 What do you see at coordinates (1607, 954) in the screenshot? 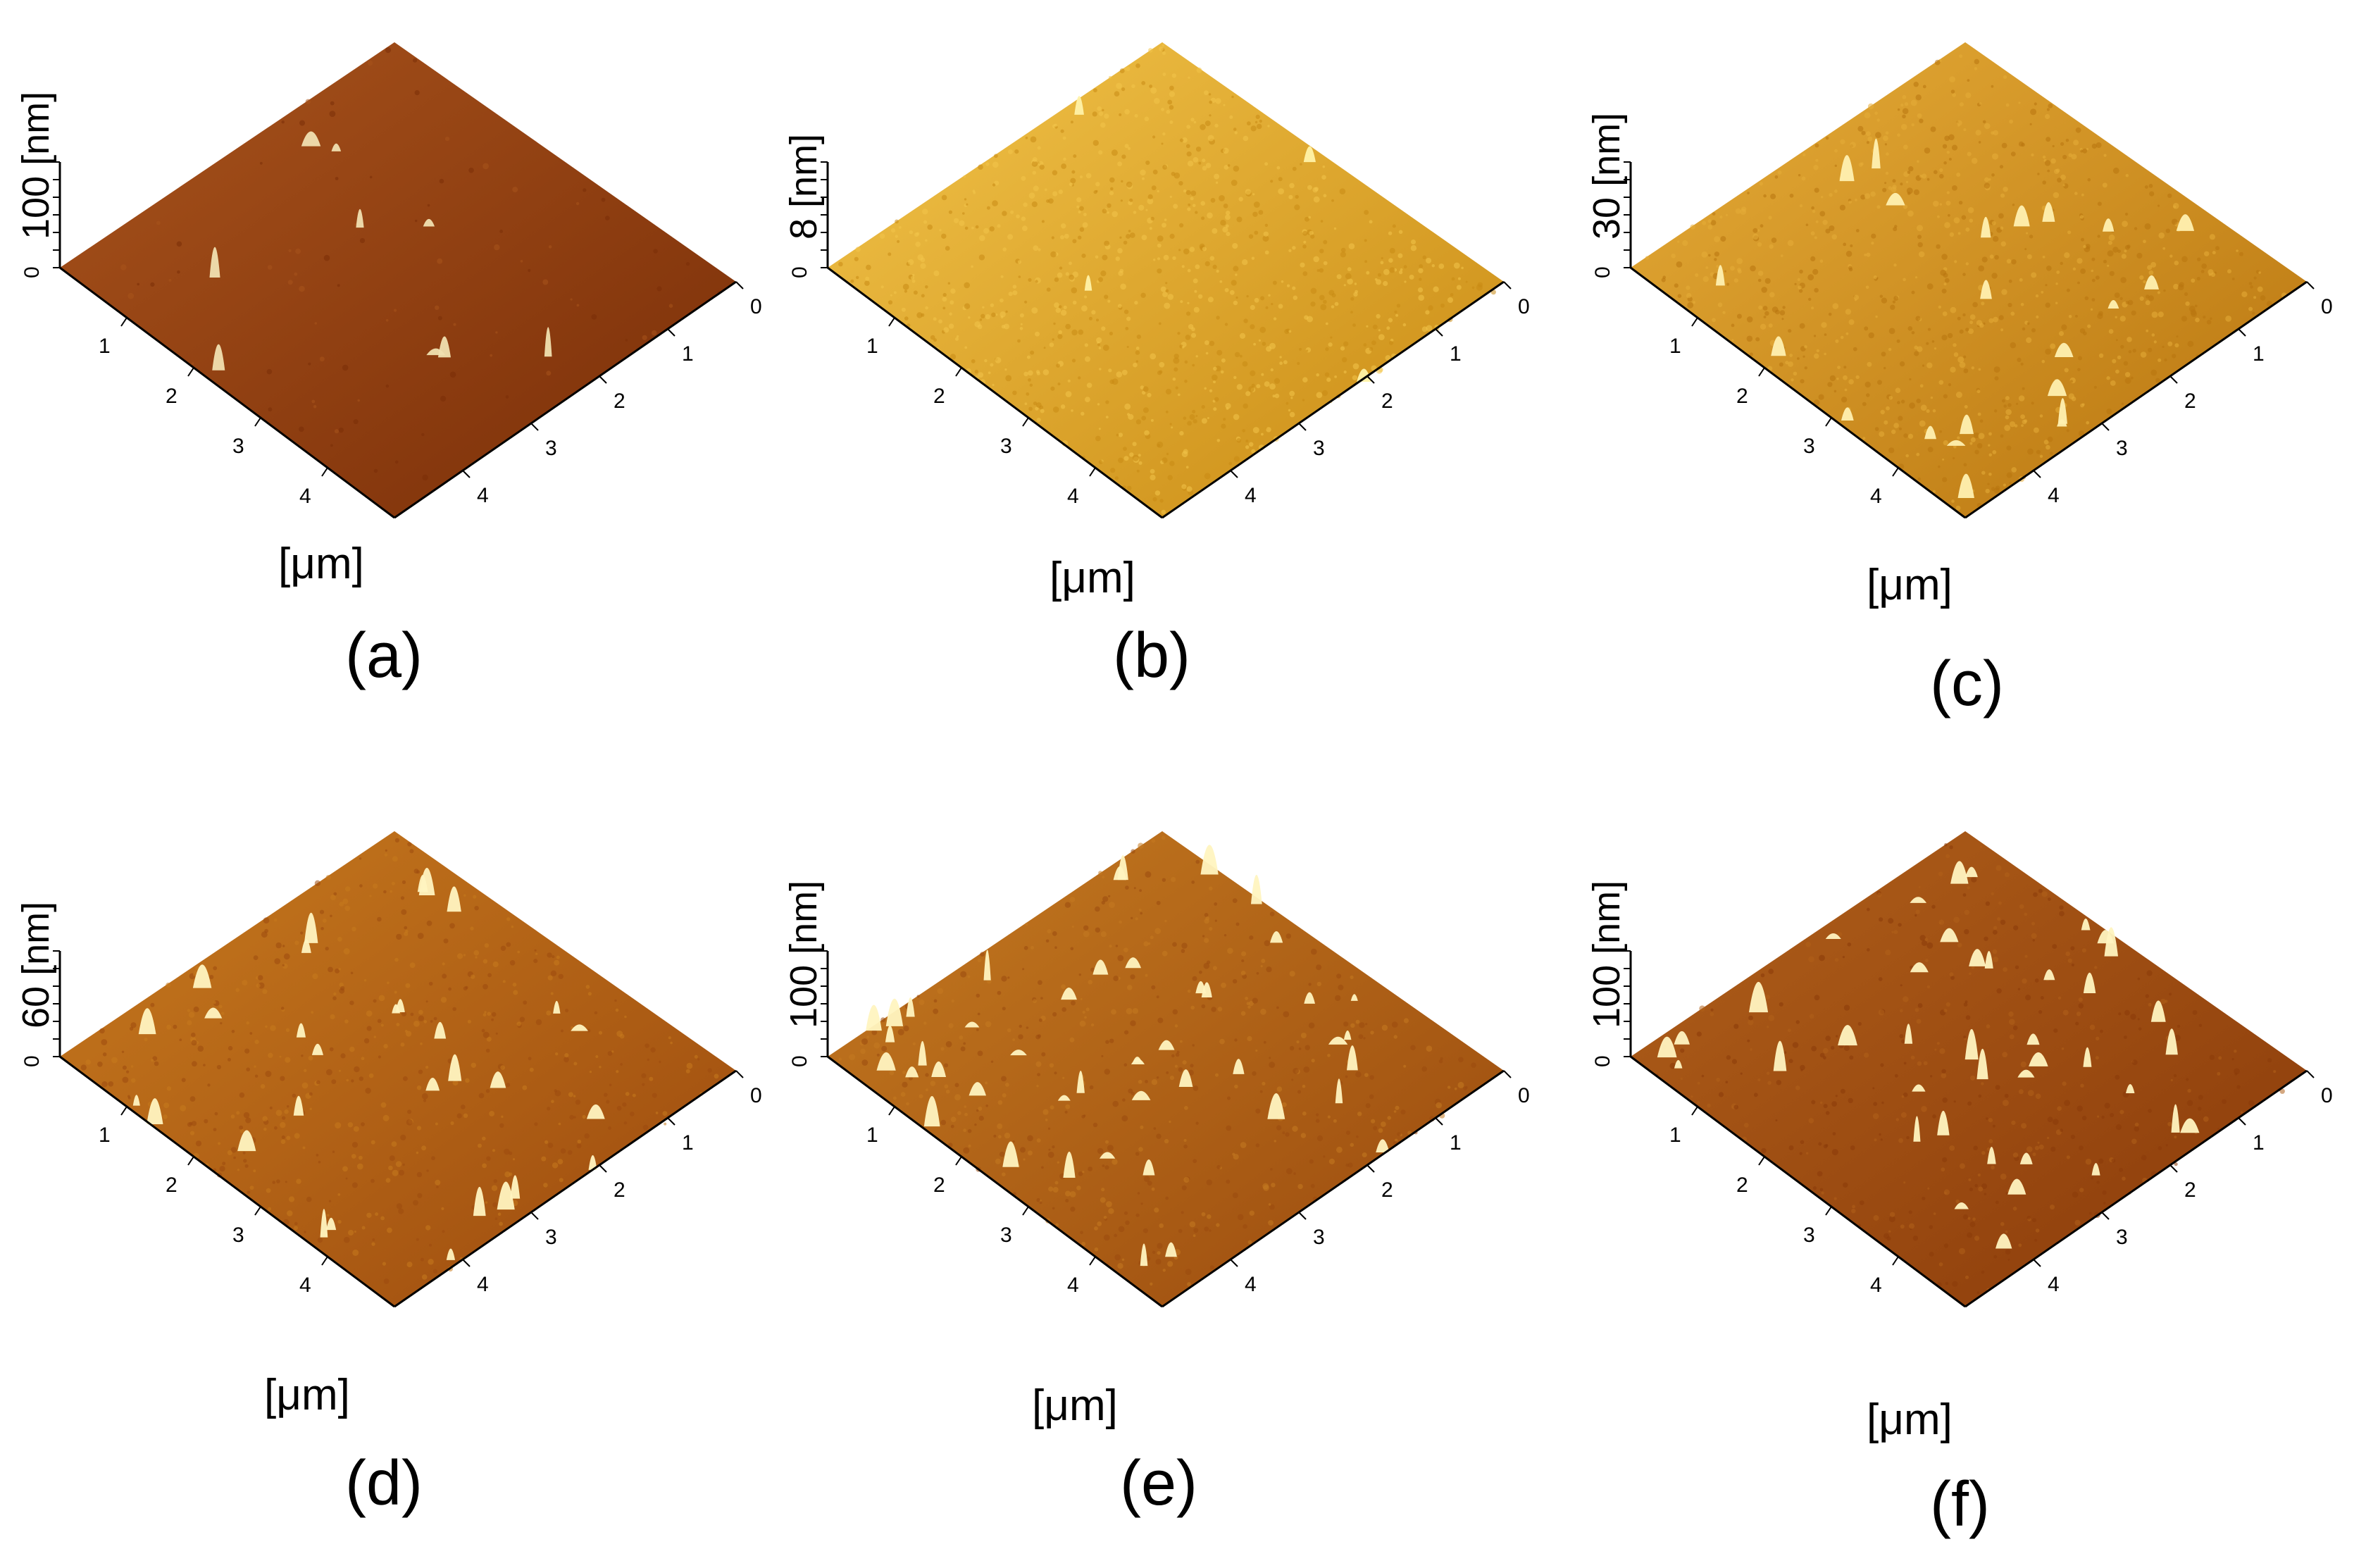
I see `z-axis-label: 100 [nm]` at bounding box center [1607, 954].